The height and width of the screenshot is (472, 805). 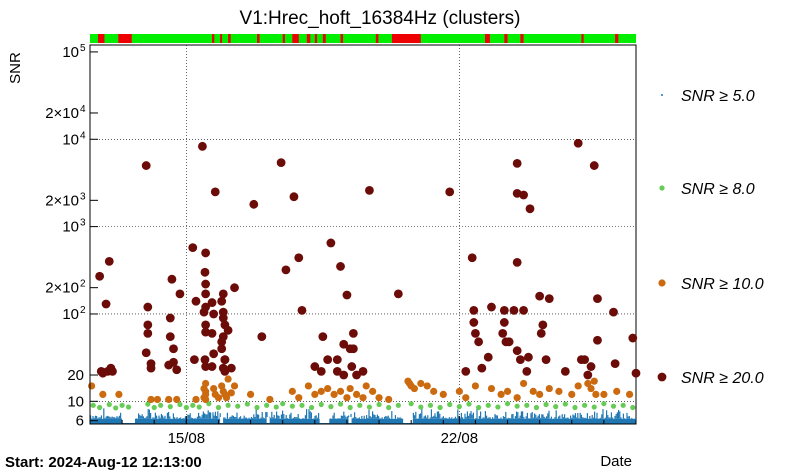 I want to click on y-tick-exponent: 2, so click(x=83, y=310).